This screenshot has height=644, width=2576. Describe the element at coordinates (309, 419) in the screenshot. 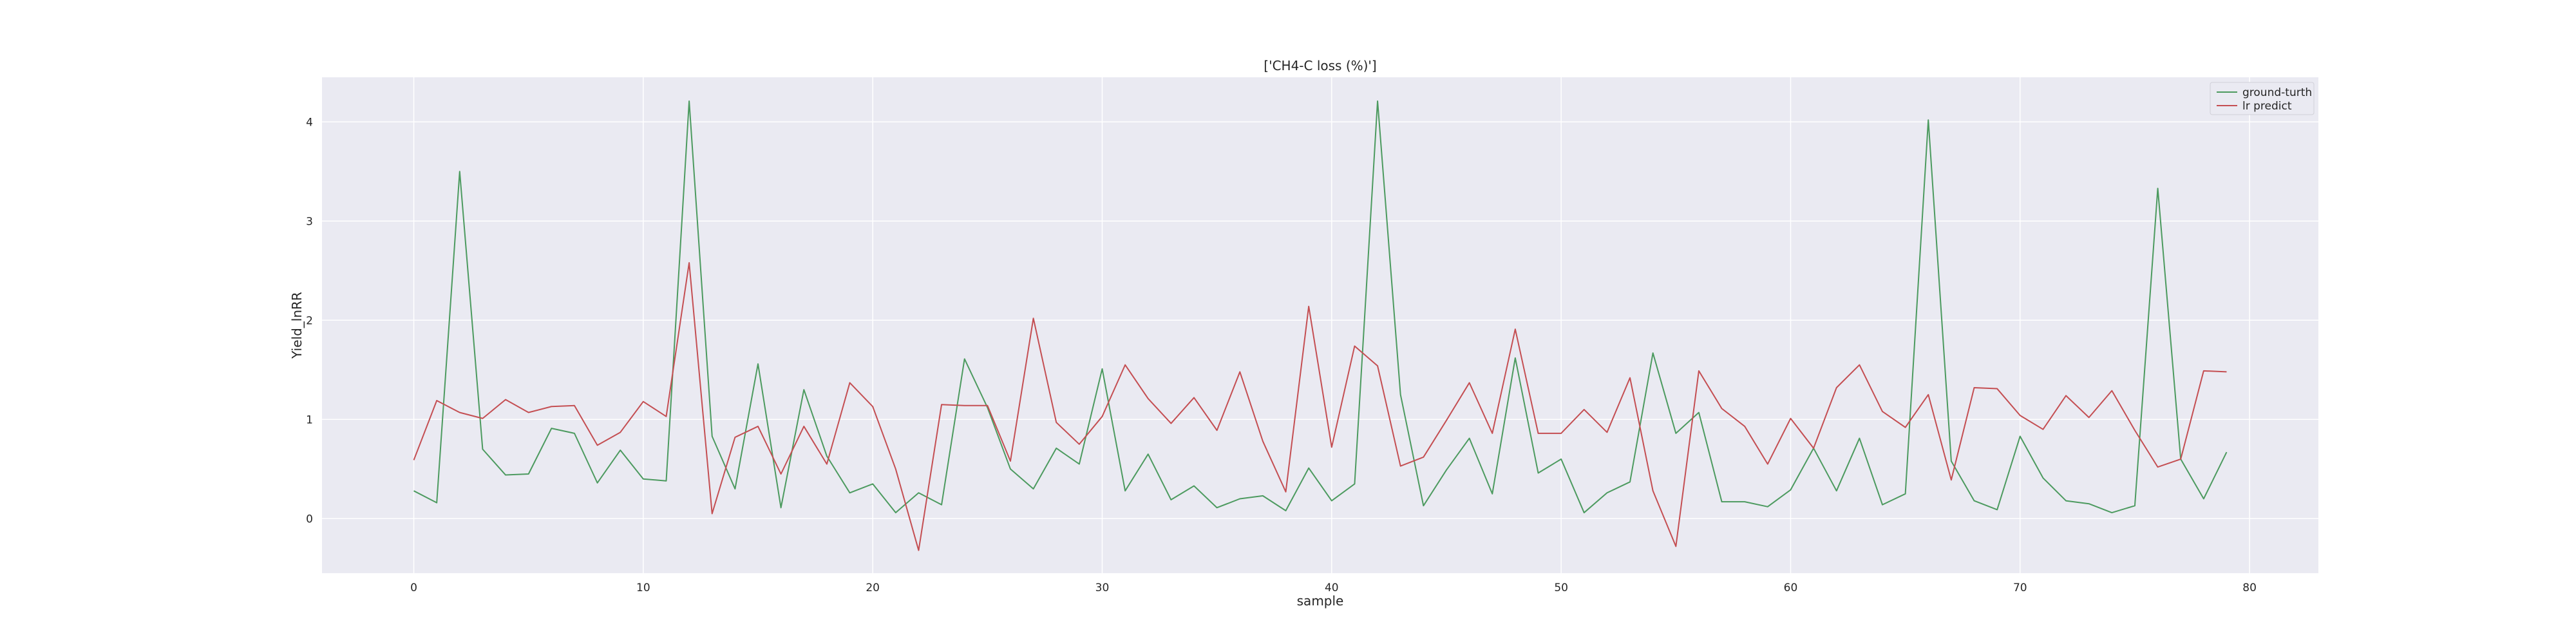

I see `y-tick-label-1: 1` at that location.